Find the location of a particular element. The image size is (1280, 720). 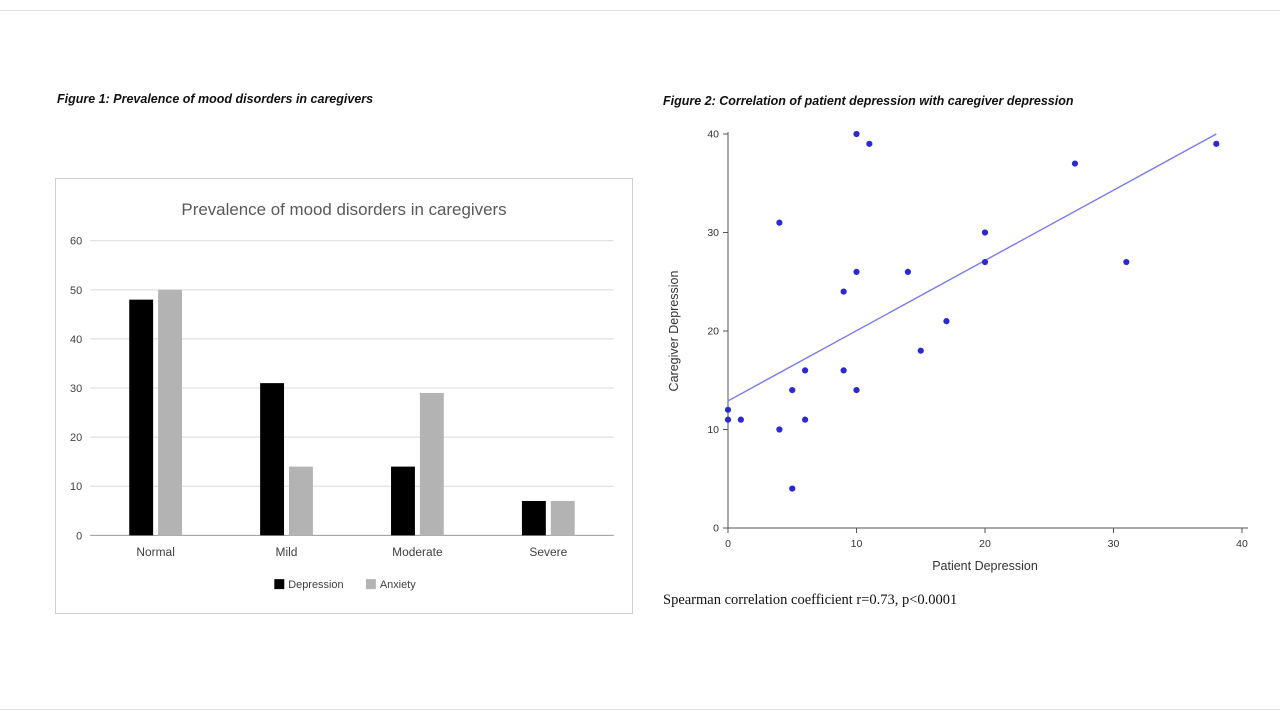

svg-text: Anxiety is located at coordinates (398, 585).